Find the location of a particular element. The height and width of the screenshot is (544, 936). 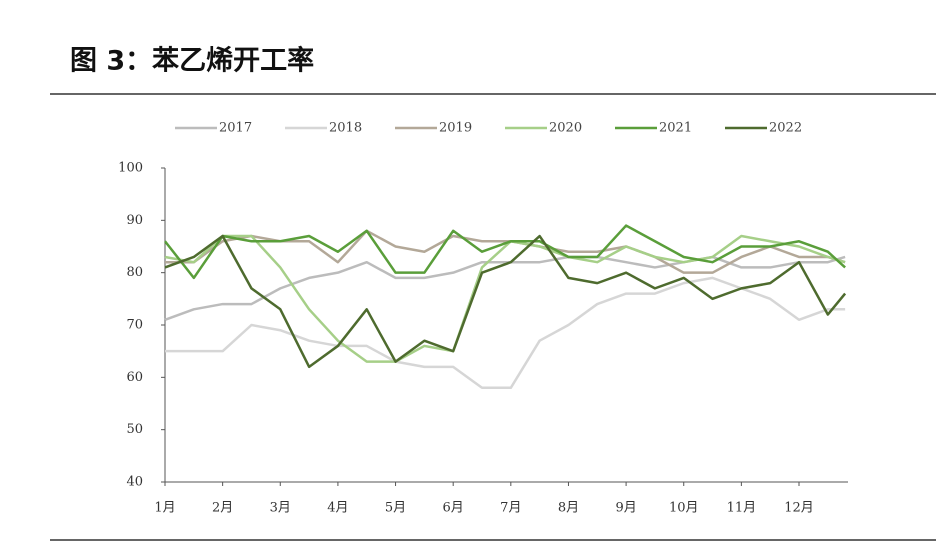

y-tick-label: 90 is located at coordinates (134, 220).